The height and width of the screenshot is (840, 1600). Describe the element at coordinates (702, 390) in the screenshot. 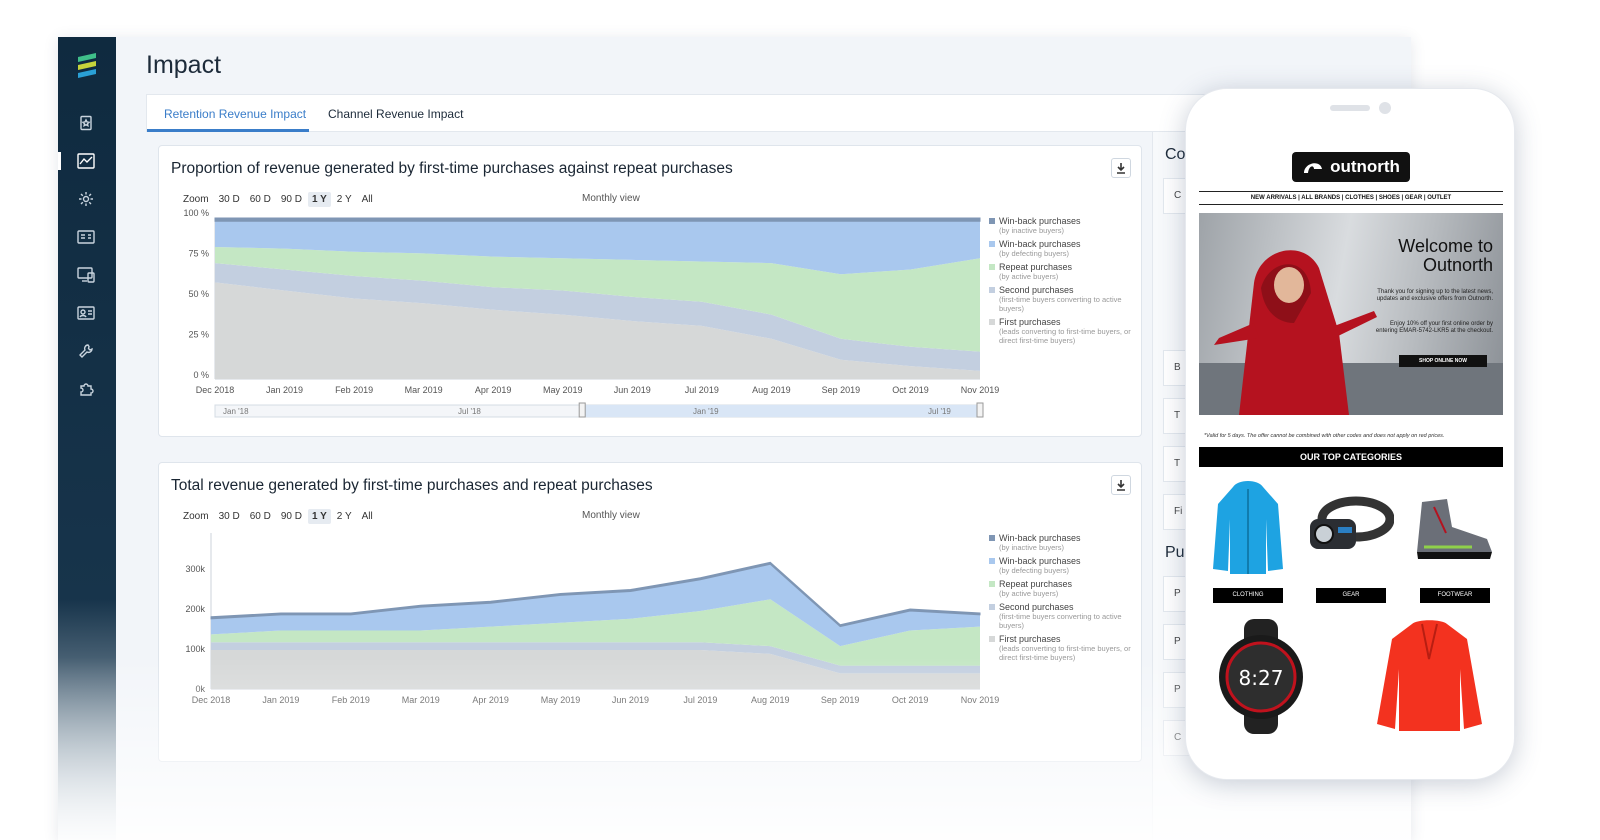

I see `x-tick-label: Jul 2019` at that location.